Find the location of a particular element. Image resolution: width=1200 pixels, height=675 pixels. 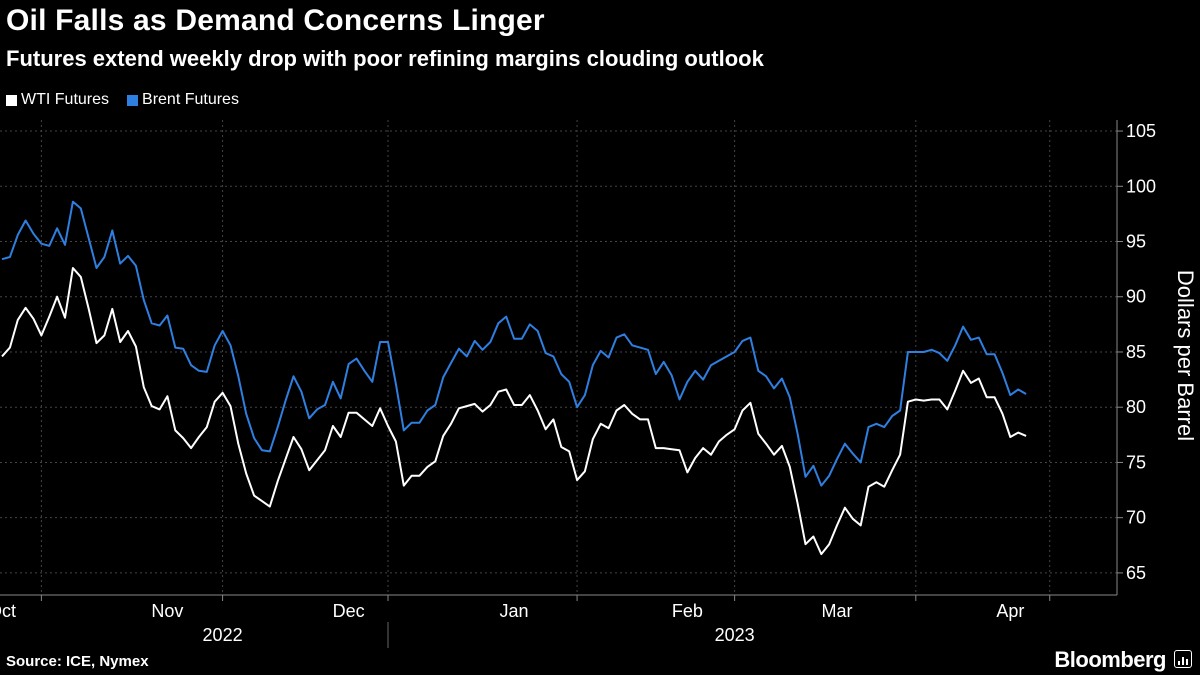

x-tick-label: Dec is located at coordinates (349, 611).